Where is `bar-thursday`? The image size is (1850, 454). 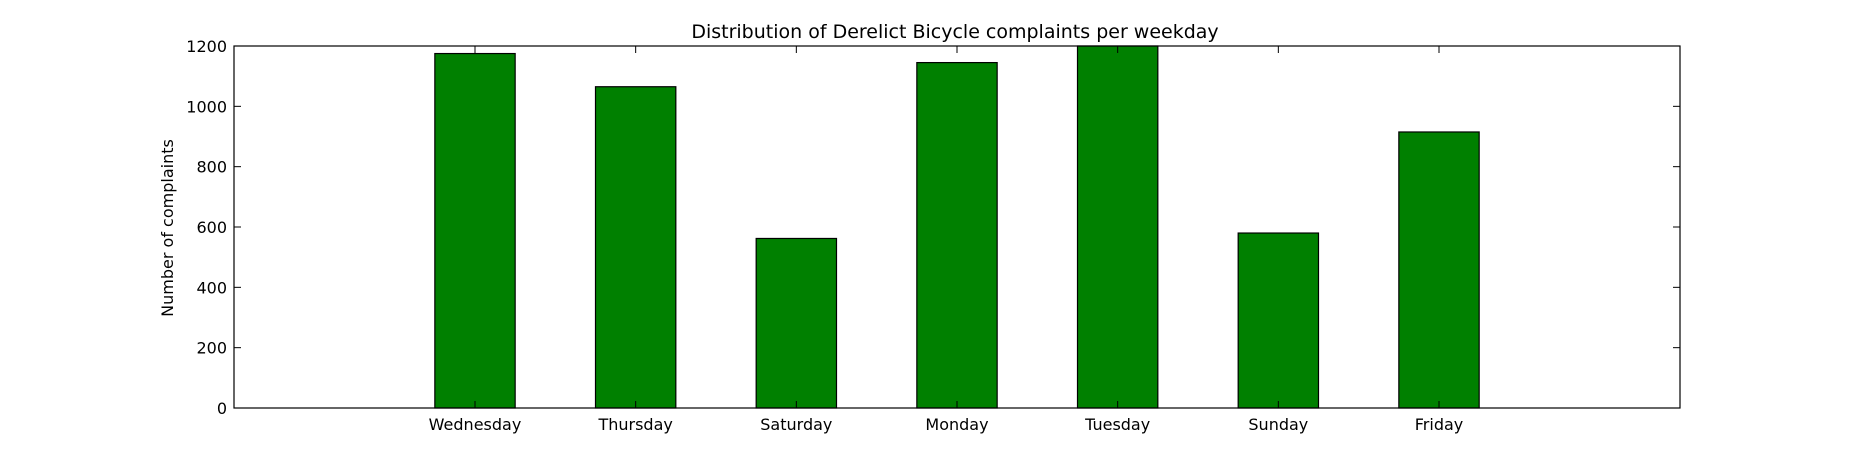 bar-thursday is located at coordinates (635, 247).